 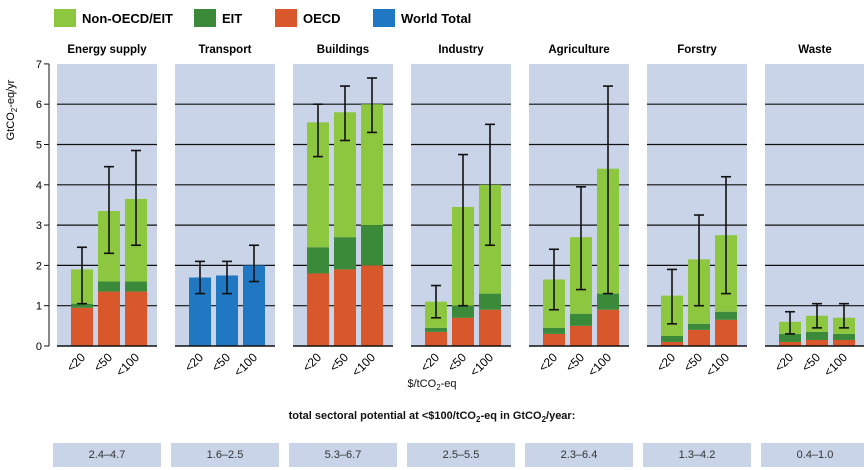 What do you see at coordinates (39, 266) in the screenshot?
I see `y-tick-label: 2` at bounding box center [39, 266].